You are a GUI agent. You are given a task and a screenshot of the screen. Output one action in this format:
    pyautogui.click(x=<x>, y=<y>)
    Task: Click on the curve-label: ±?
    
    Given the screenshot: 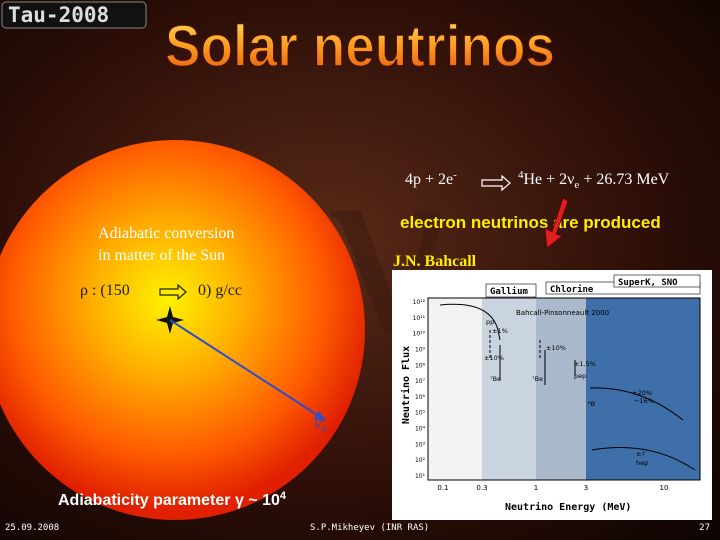 What is the action you would take?
    pyautogui.click(x=640, y=454)
    